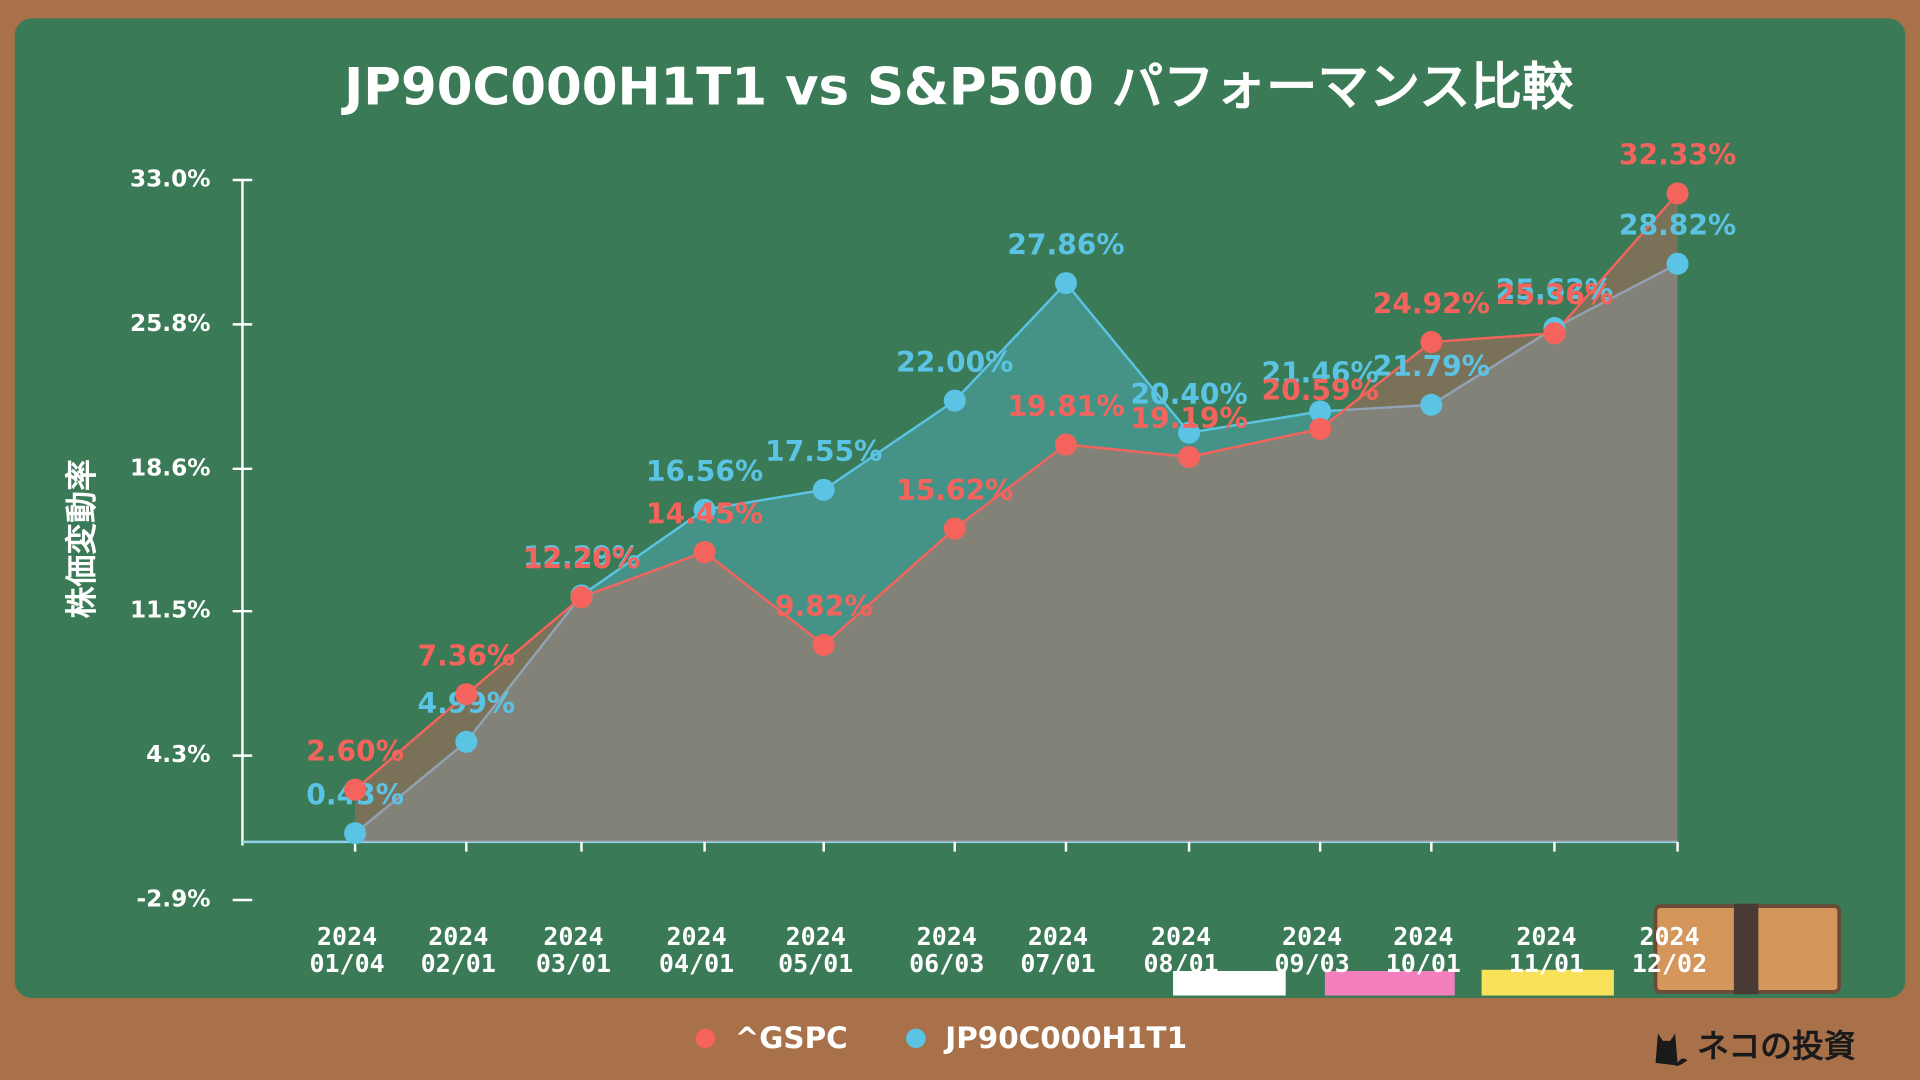 The height and width of the screenshot is (1080, 1920). What do you see at coordinates (1431, 366) in the screenshot?
I see `data-label: 21.79%` at bounding box center [1431, 366].